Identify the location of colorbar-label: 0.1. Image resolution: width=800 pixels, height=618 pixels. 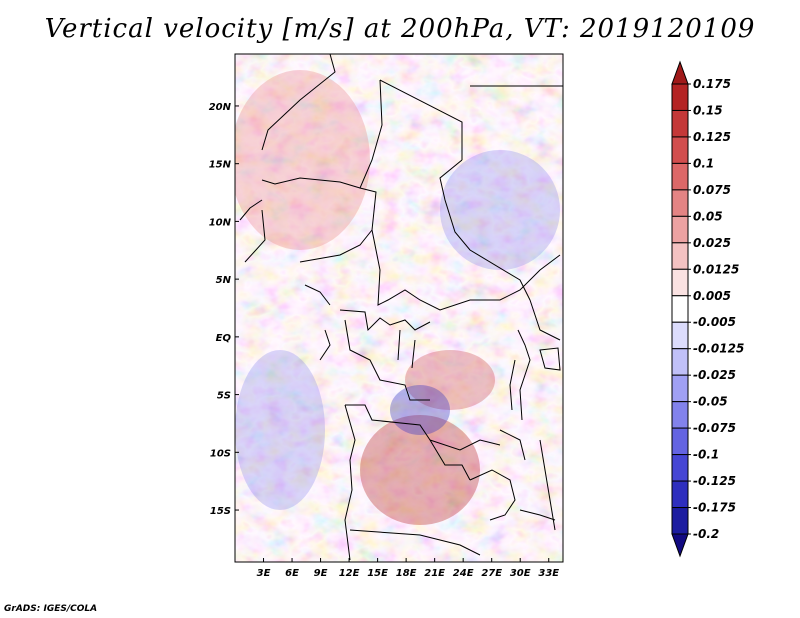
(703, 163).